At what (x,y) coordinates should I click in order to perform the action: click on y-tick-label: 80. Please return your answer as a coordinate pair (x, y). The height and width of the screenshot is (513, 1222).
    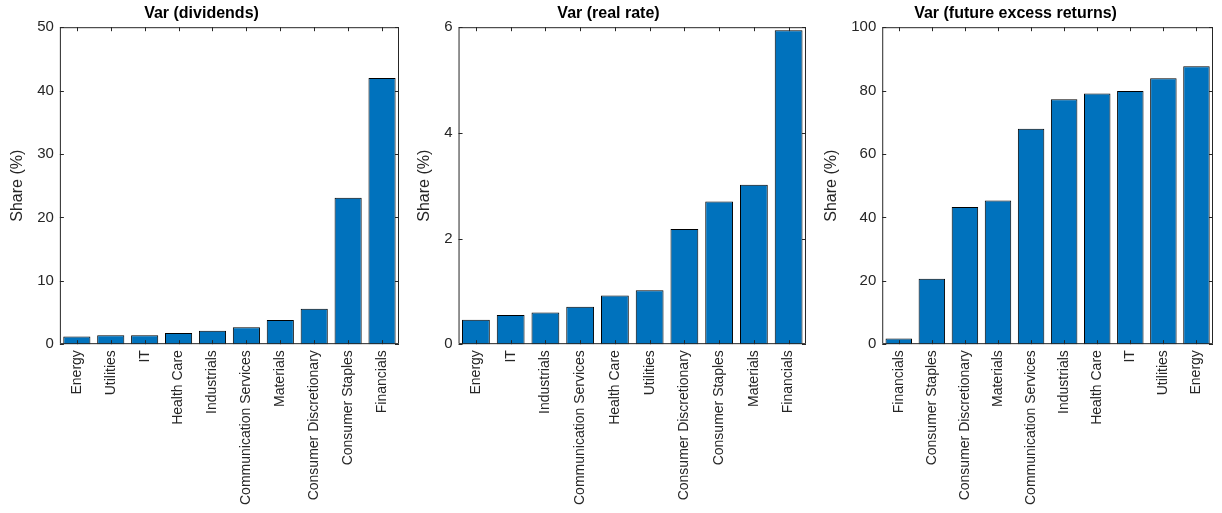
    Looking at the image, I should click on (868, 89).